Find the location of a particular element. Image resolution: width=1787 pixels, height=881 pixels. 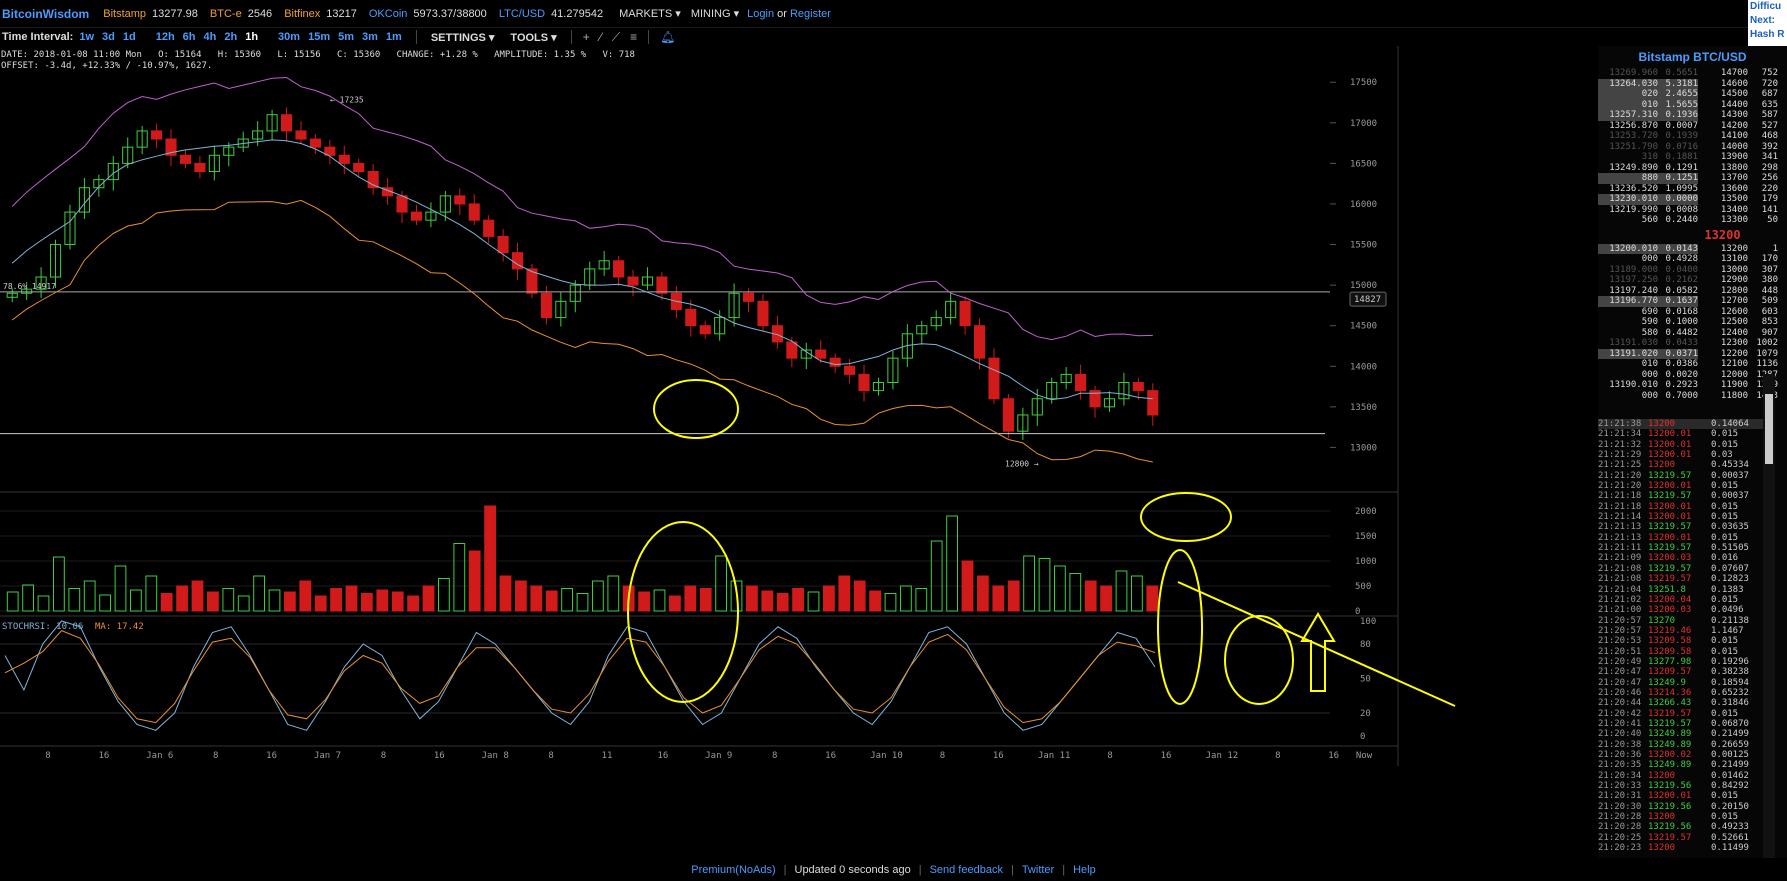

interval-6h: 6h is located at coordinates (189, 37).